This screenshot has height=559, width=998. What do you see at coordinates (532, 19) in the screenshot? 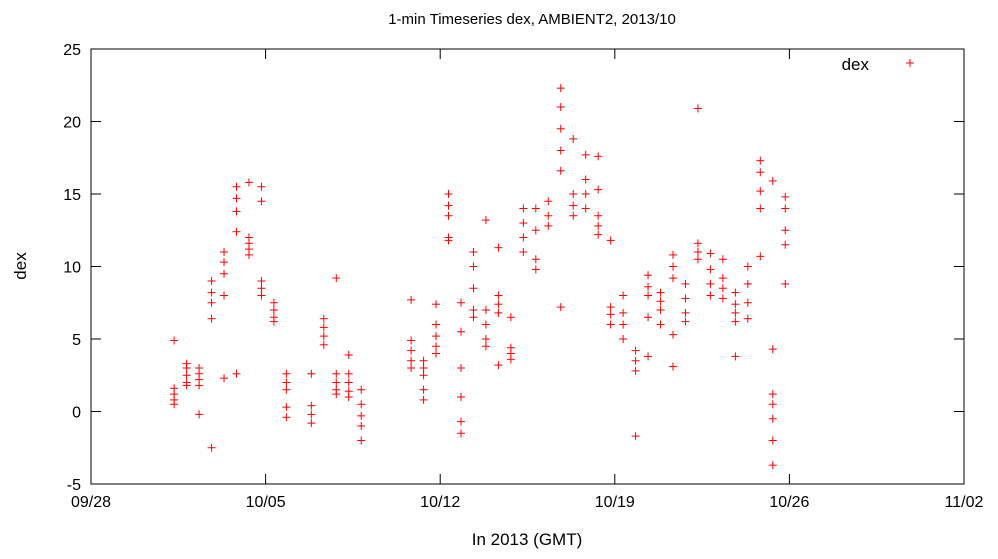
I see `chart-title: 1-min Timeseries dex, AMBIENT2, 2013/10` at bounding box center [532, 19].